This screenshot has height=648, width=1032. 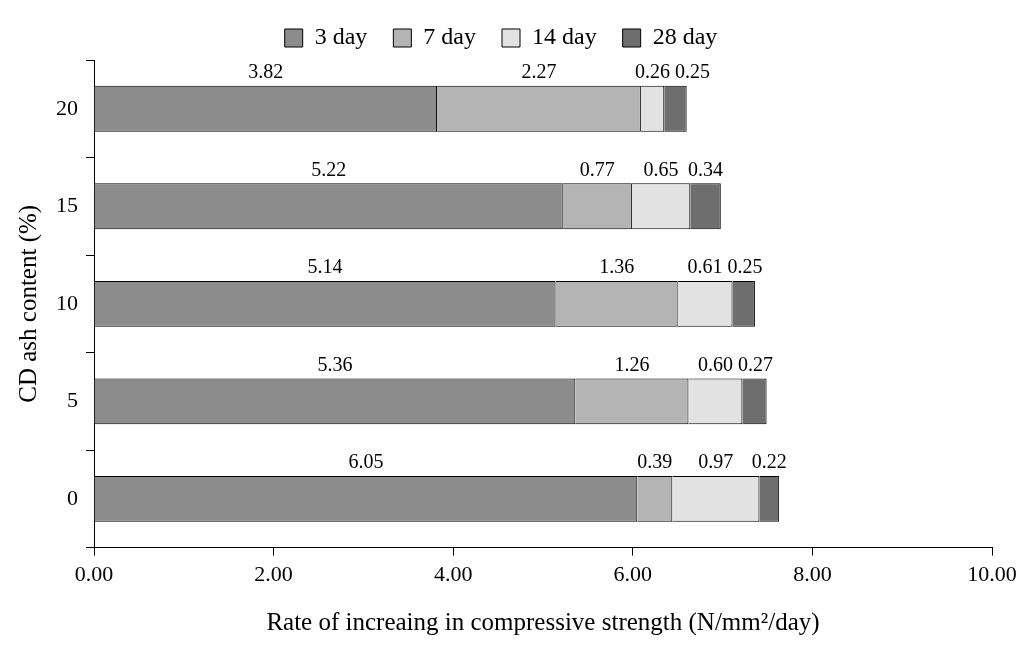 What do you see at coordinates (27, 303) in the screenshot?
I see `y-axis-title: CD ash content (%)` at bounding box center [27, 303].